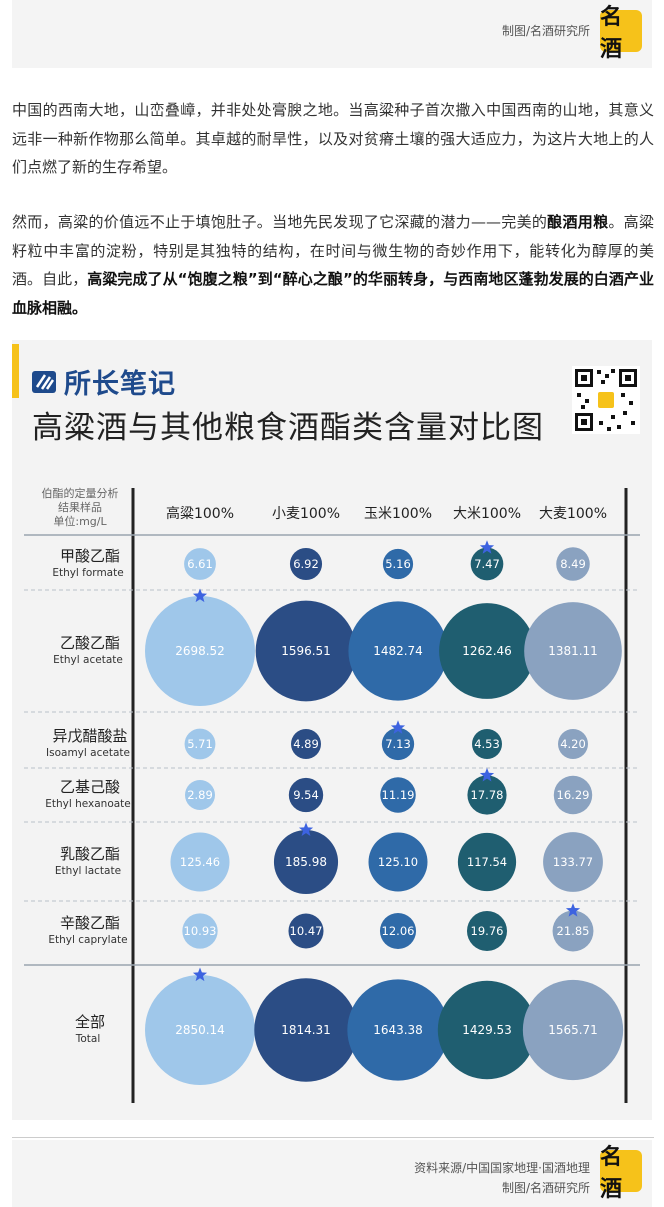 The height and width of the screenshot is (1207, 664). Describe the element at coordinates (332, 34) in the screenshot. I see `header-band` at that location.